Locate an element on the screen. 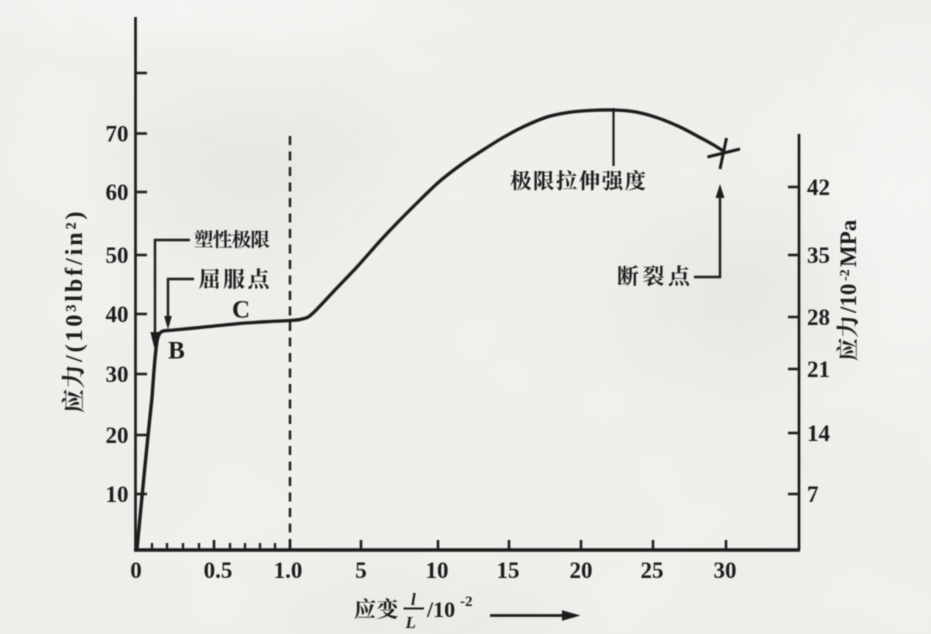 This screenshot has width=931, height=634. svg-text: 0 is located at coordinates (136, 570).